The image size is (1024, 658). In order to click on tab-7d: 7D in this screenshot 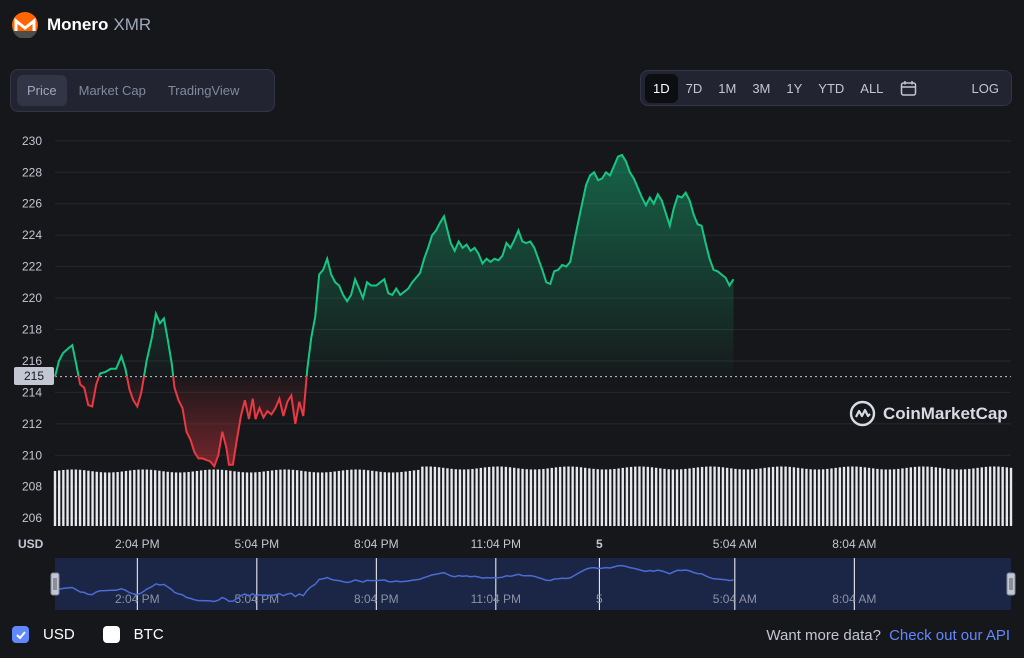, I will do `click(694, 88)`.